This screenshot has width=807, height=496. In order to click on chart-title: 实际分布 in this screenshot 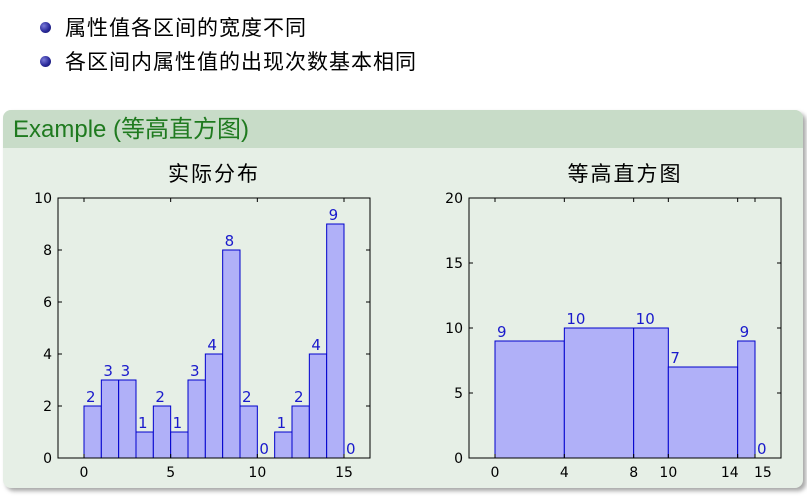, I will do `click(214, 174)`.